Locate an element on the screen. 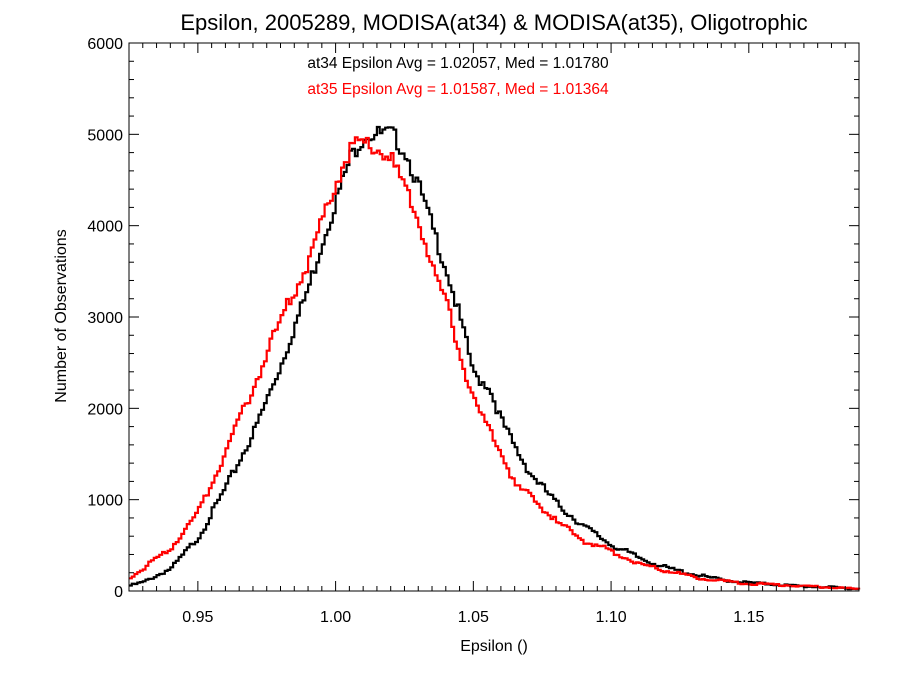 The width and height of the screenshot is (900, 675). y-tick-label: 6000 is located at coordinates (105, 44).